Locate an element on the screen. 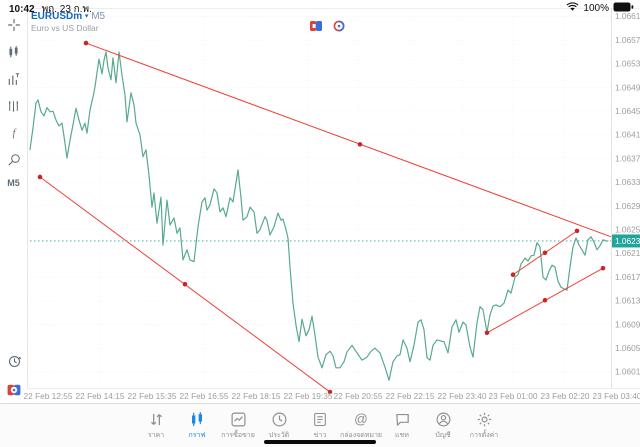  trade-icon is located at coordinates (238, 419).